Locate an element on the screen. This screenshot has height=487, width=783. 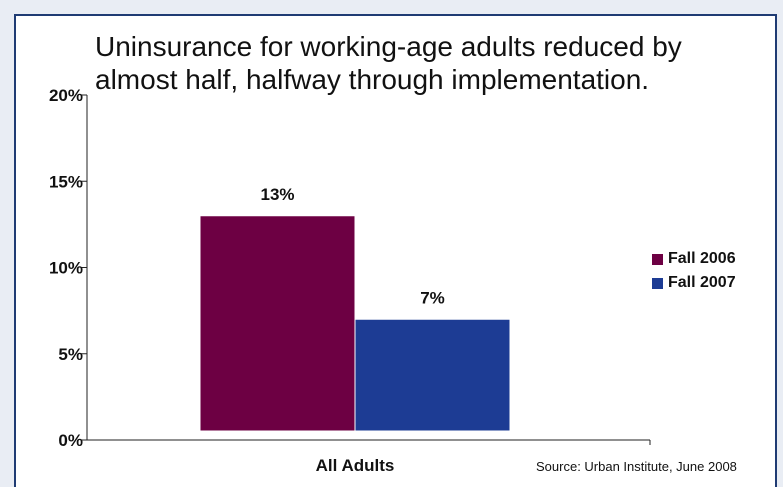
y-tick-label: 0% is located at coordinates (70, 440).